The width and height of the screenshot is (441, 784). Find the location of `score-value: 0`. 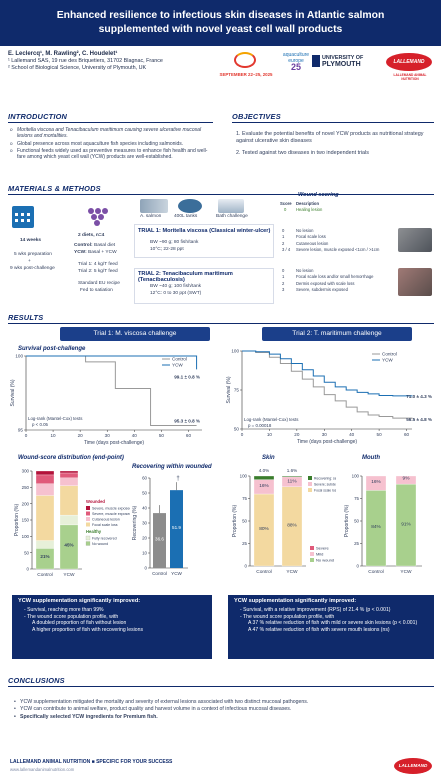

score-value: 0 is located at coordinates (283, 230).